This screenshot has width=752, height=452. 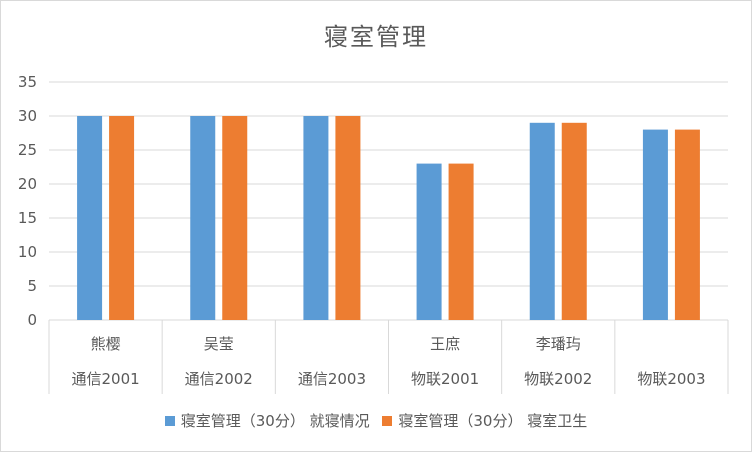 I want to click on y-tick-label: 15, so click(x=27, y=218).